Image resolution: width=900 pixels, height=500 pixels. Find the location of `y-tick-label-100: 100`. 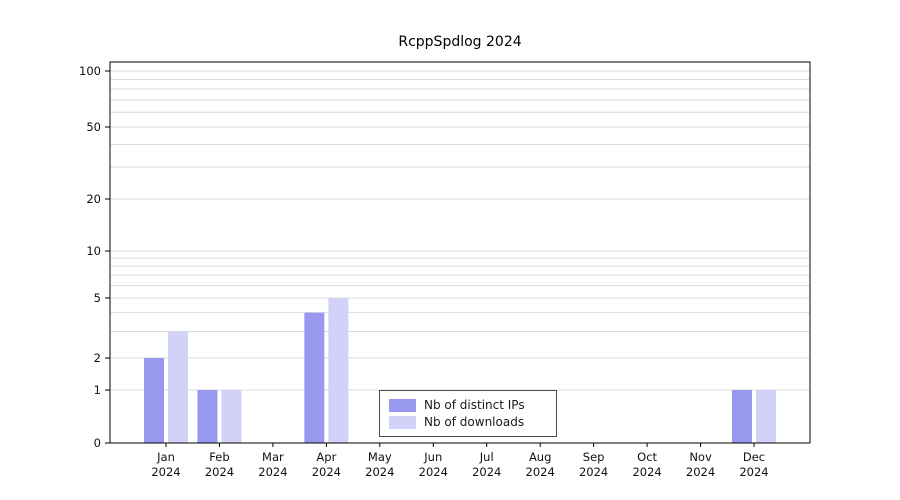

y-tick-label-100: 100 is located at coordinates (90, 71).